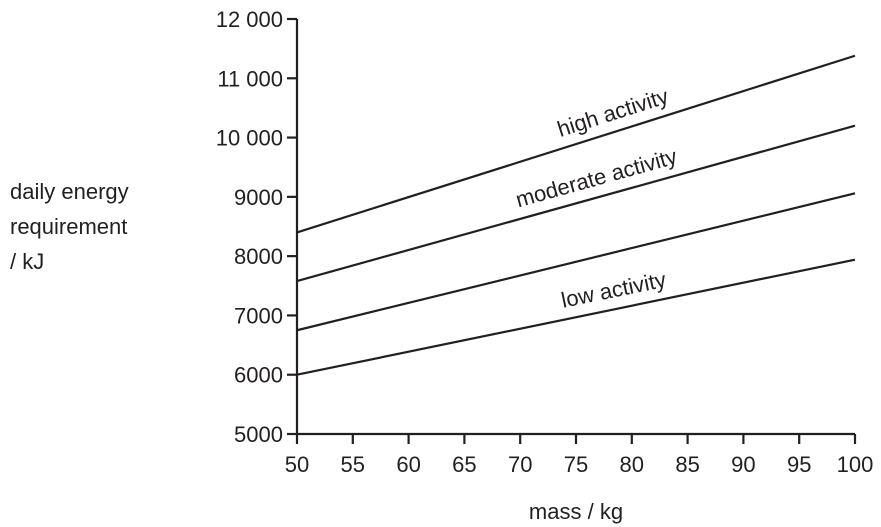  What do you see at coordinates (596, 178) in the screenshot?
I see `series-label-moderate-activity: moderate activity` at bounding box center [596, 178].